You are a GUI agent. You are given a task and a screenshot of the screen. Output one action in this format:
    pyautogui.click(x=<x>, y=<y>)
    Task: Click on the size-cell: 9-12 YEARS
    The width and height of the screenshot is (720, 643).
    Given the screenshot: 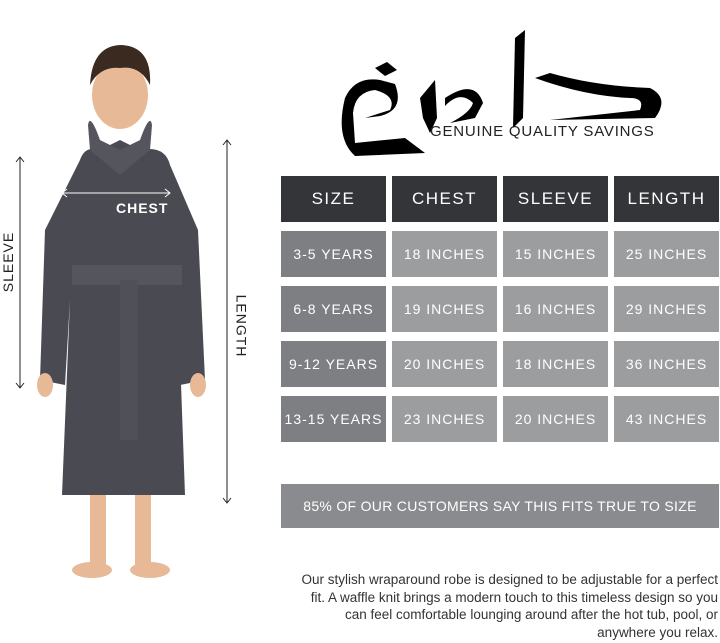 What is the action you would take?
    pyautogui.click(x=333, y=364)
    